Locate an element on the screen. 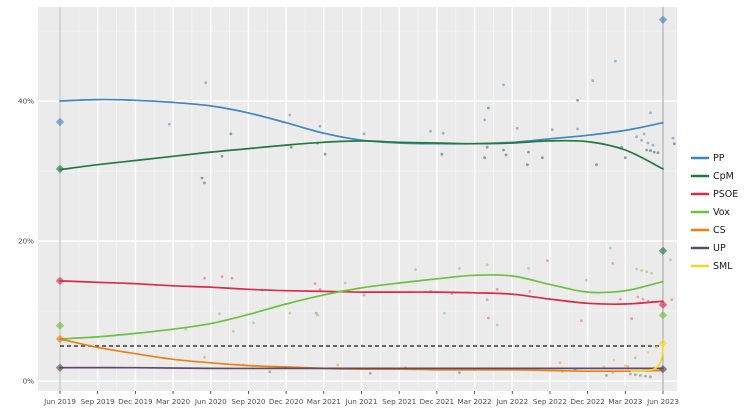 The height and width of the screenshot is (417, 750). x-axis-label: Jun 2020 is located at coordinates (210, 401).